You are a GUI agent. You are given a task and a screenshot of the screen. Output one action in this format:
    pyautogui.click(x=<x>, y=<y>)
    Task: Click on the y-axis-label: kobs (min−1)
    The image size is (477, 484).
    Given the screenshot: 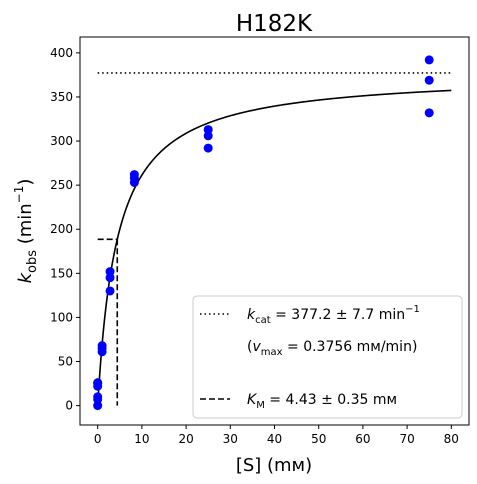 What is the action you would take?
    pyautogui.click(x=26, y=231)
    